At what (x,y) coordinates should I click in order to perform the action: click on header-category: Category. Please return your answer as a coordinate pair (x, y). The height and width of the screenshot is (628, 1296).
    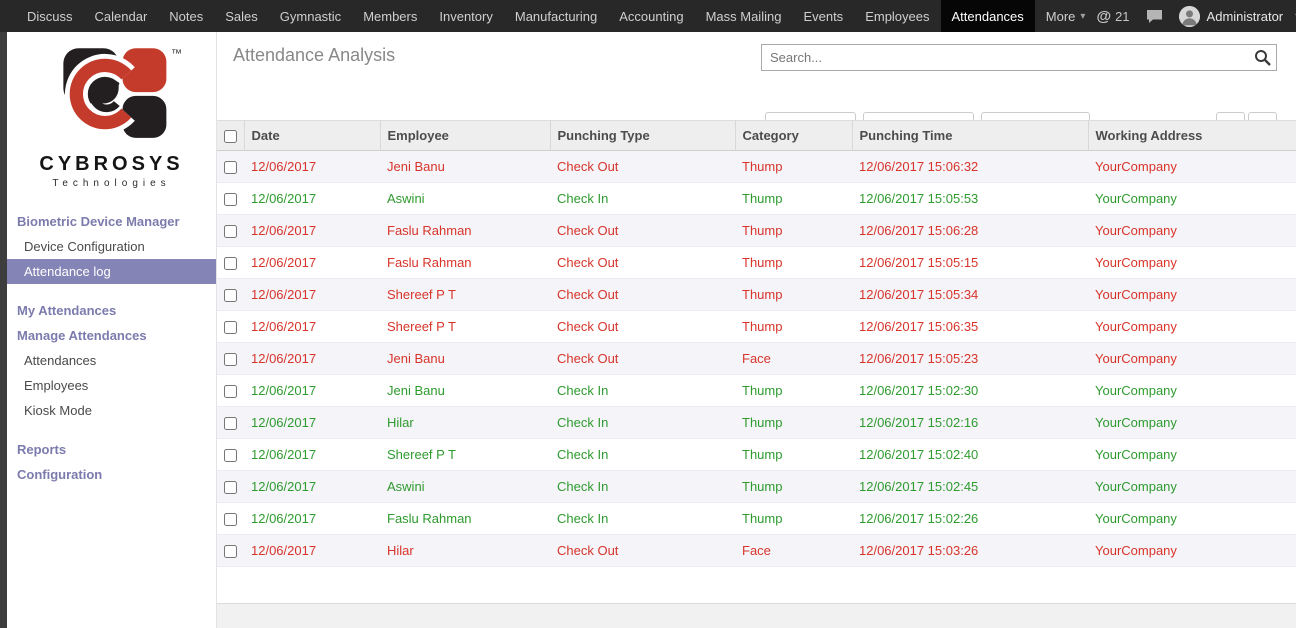
    Looking at the image, I should click on (794, 135).